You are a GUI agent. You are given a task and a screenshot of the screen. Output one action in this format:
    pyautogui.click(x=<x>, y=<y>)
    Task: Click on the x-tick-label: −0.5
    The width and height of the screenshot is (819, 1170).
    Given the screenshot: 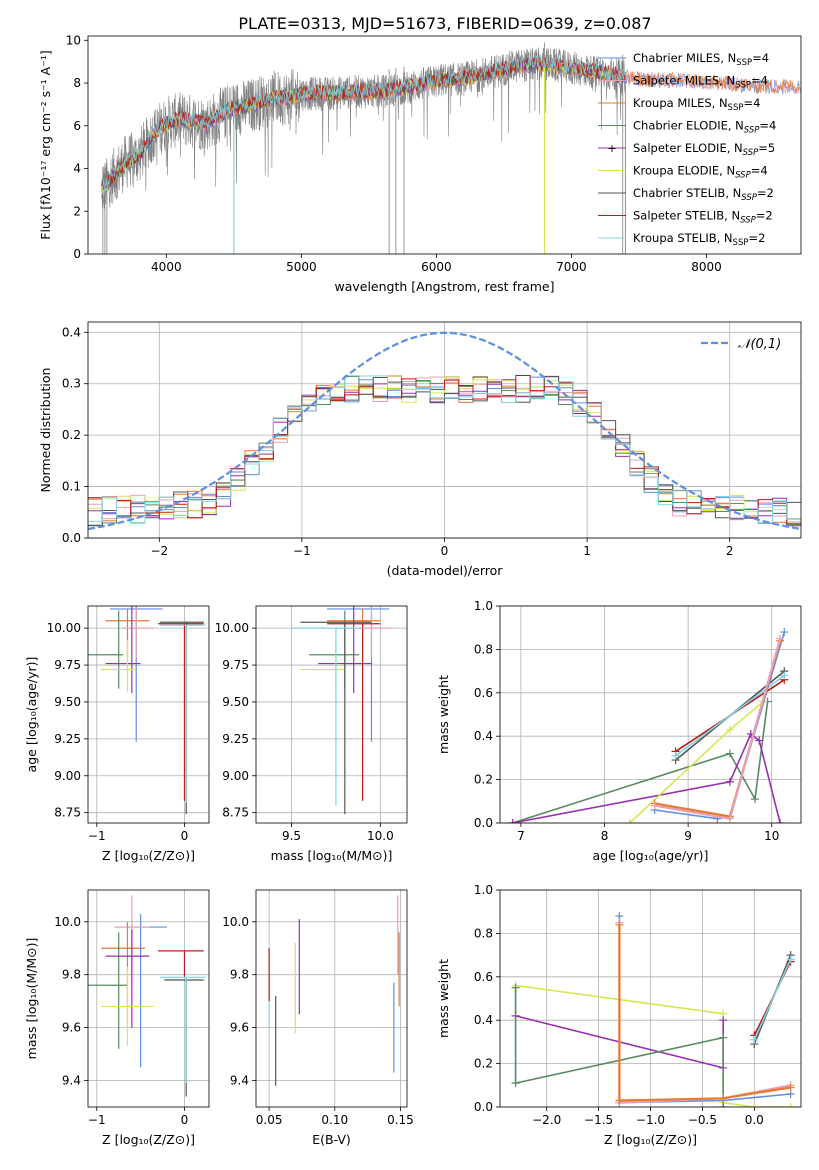 What is the action you would take?
    pyautogui.click(x=702, y=1120)
    